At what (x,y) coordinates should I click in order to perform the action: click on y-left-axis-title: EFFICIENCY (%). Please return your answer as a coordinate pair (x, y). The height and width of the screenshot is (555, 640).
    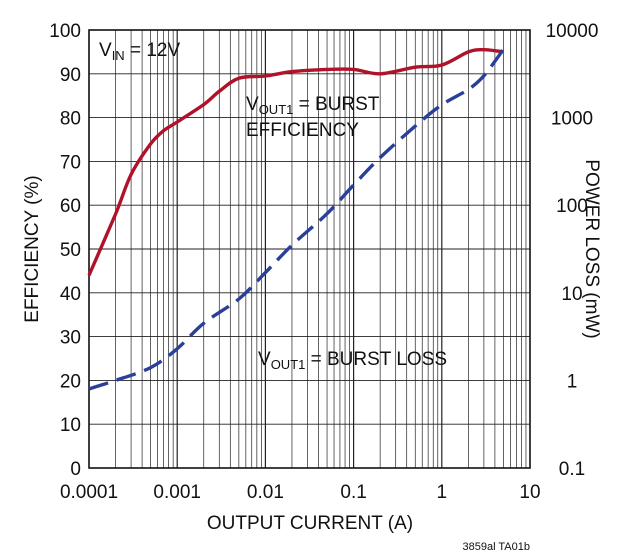
    Looking at the image, I should click on (32, 248).